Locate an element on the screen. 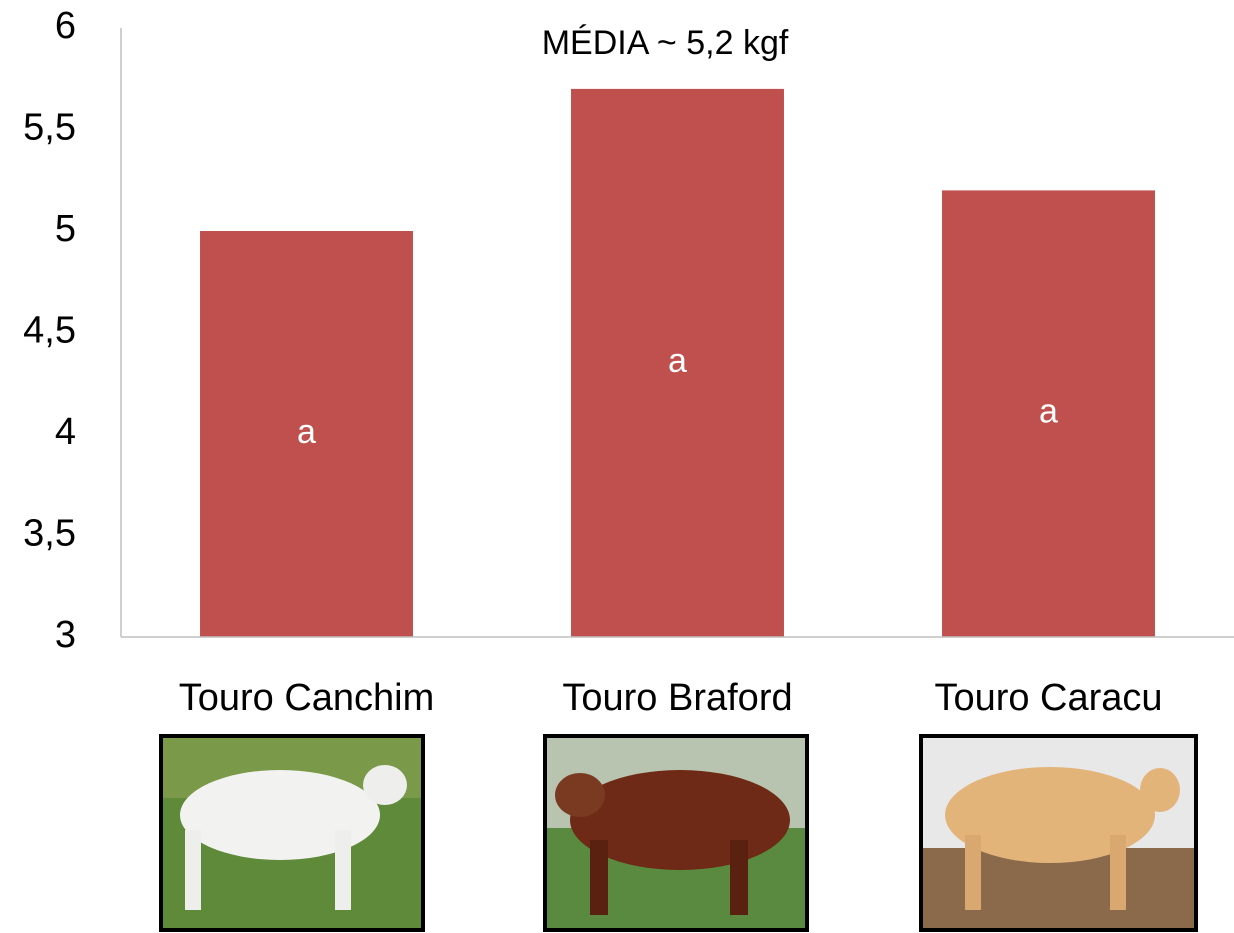 Image resolution: width=1234 pixels, height=933 pixels. x-tick-label: Touro Caracu is located at coordinates (1048, 698).